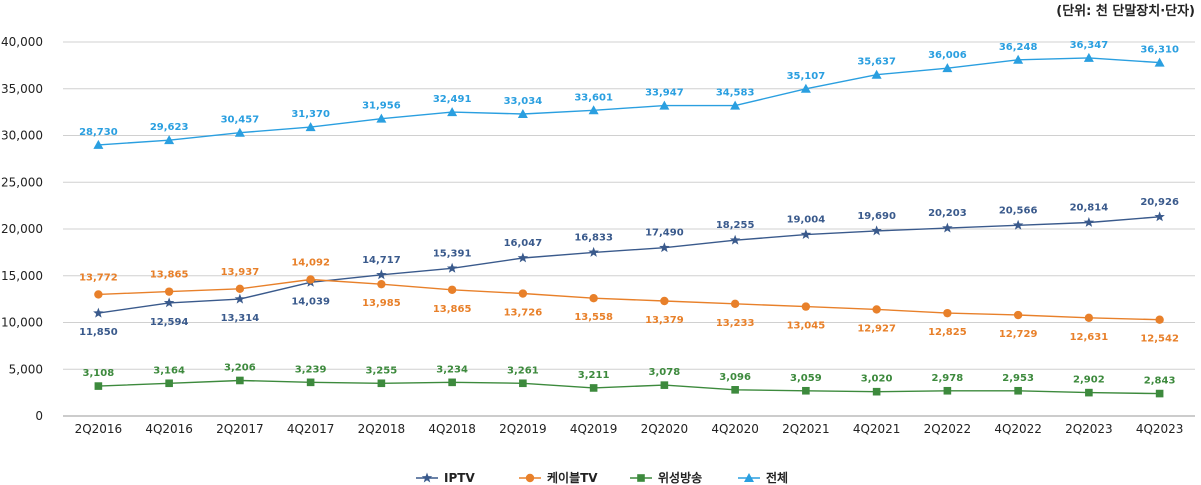 The height and width of the screenshot is (485, 1201). What do you see at coordinates (876, 216) in the screenshot?
I see `data-label: 19,690` at bounding box center [876, 216].